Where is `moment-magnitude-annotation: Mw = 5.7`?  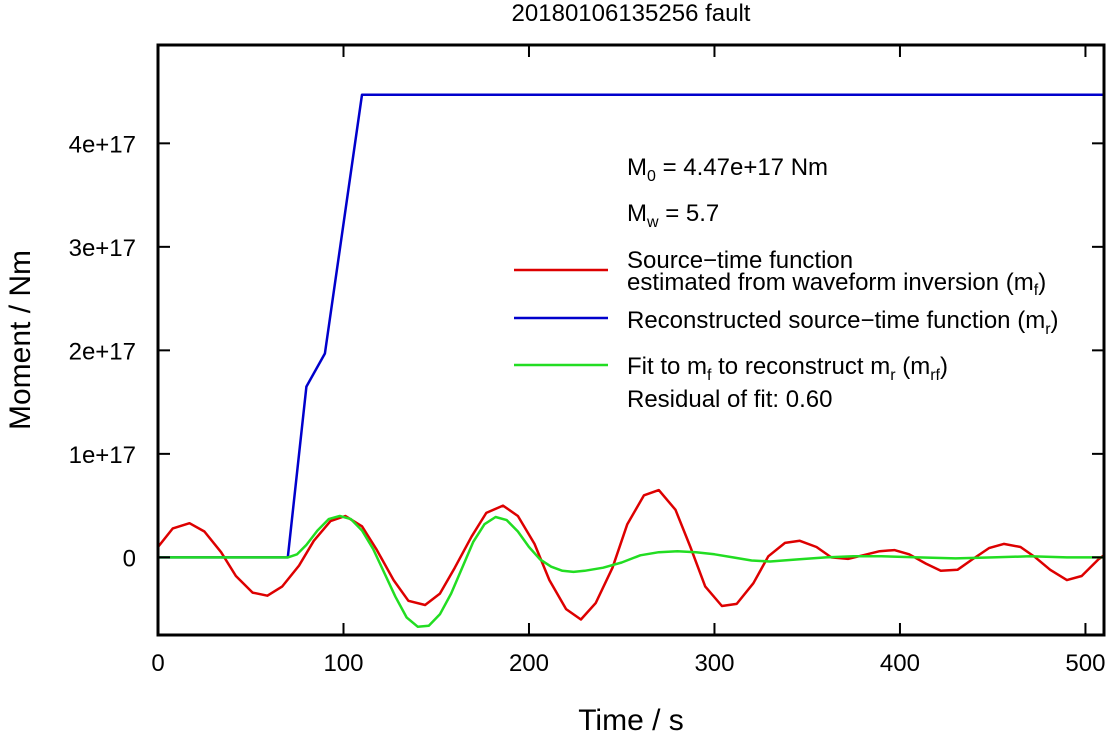
moment-magnitude-annotation: Mw = 5.7 is located at coordinates (673, 215).